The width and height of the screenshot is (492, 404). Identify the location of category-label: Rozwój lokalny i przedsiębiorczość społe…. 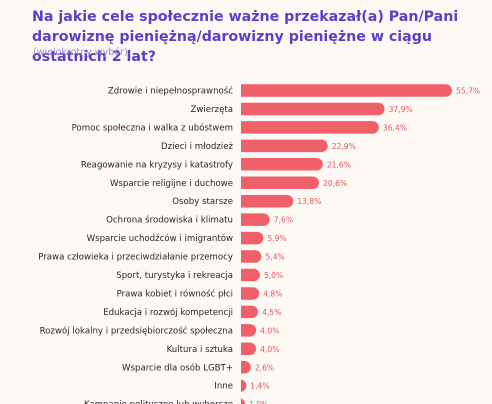
(136, 330).